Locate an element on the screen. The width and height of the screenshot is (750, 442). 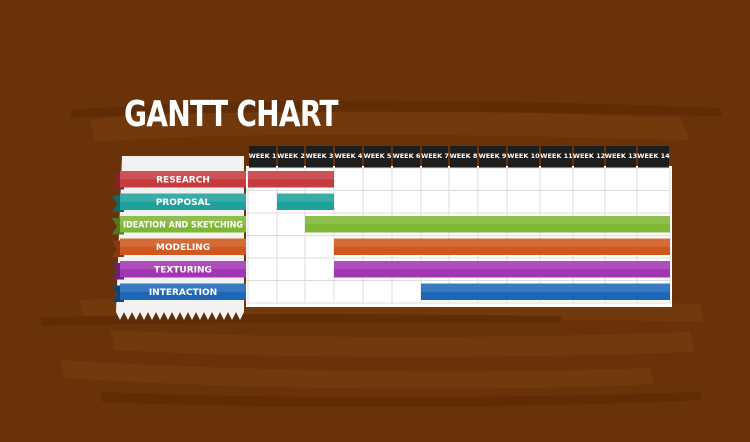
week-header: WEEK 12 is located at coordinates (589, 157).